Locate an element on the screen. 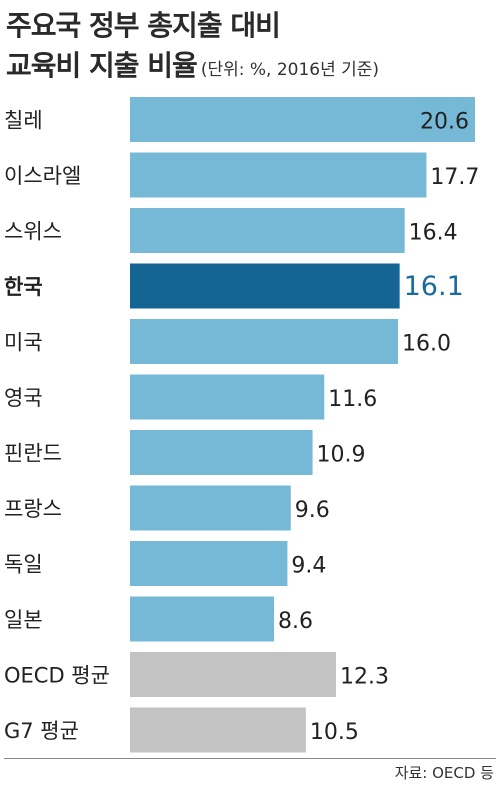  category-label: 이스라엘 is located at coordinates (42, 176).